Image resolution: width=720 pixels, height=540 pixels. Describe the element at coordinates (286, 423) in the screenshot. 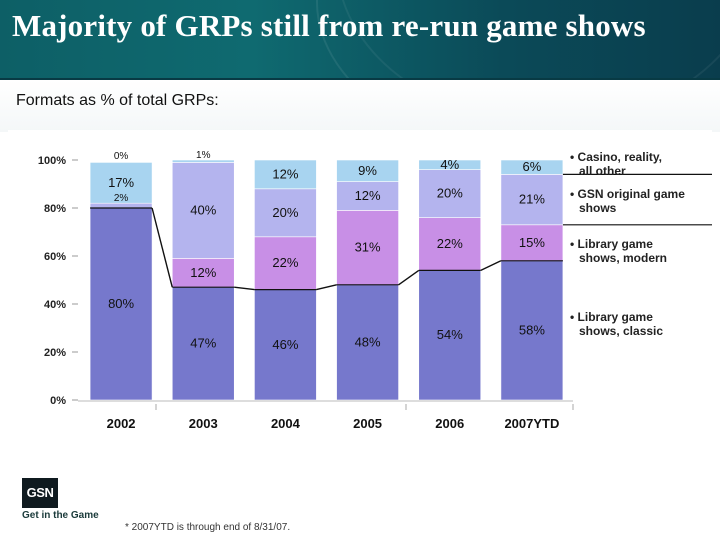

I see `x-tick-label: 2004` at that location.